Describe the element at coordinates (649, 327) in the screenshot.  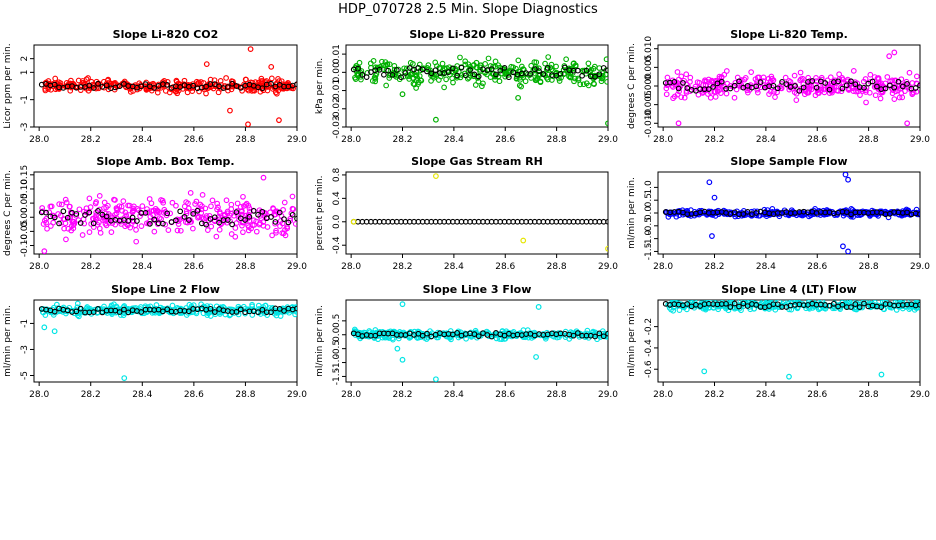
I see `y-tick-label: -0.2` at that location.